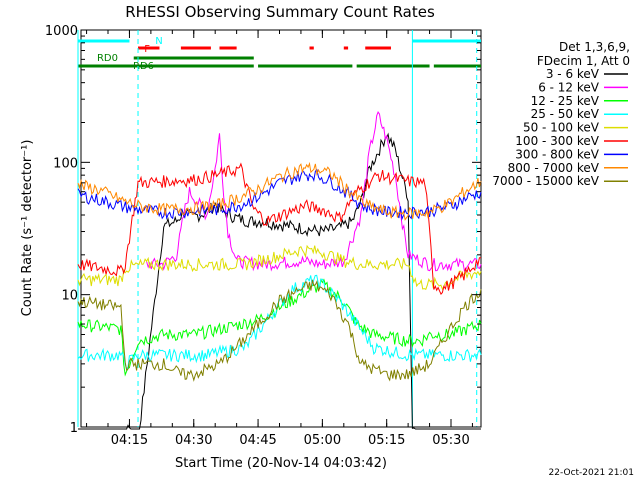  I want to click on legend-header-2: FDecim 1, Att 0, so click(583, 61).